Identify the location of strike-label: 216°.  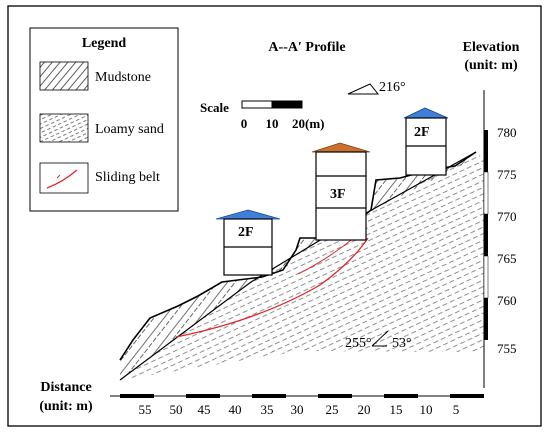
(392, 87).